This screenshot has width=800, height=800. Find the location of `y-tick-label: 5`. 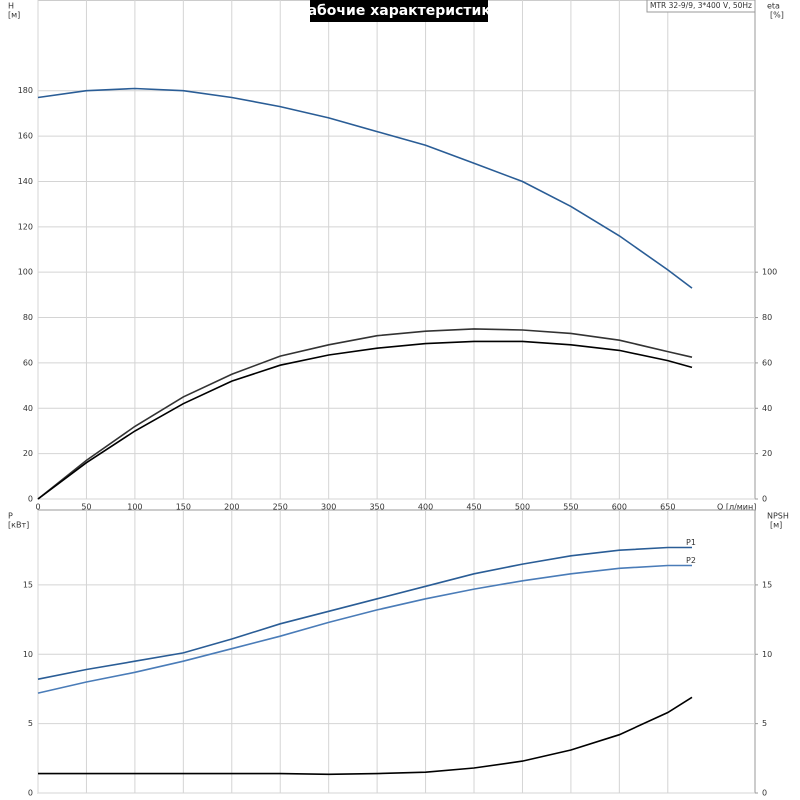

y-tick-label: 5 is located at coordinates (30, 723).